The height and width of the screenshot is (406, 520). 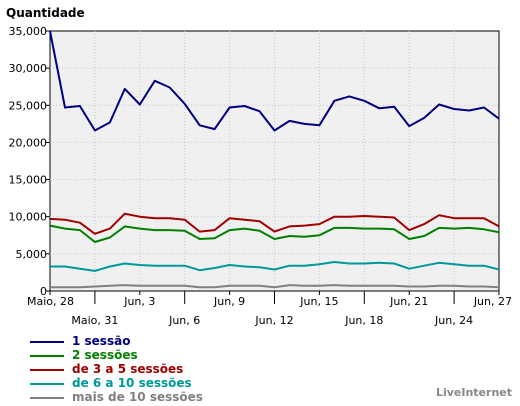 What do you see at coordinates (453, 320) in the screenshot?
I see `x-tick-label: Jun, 24` at bounding box center [453, 320].